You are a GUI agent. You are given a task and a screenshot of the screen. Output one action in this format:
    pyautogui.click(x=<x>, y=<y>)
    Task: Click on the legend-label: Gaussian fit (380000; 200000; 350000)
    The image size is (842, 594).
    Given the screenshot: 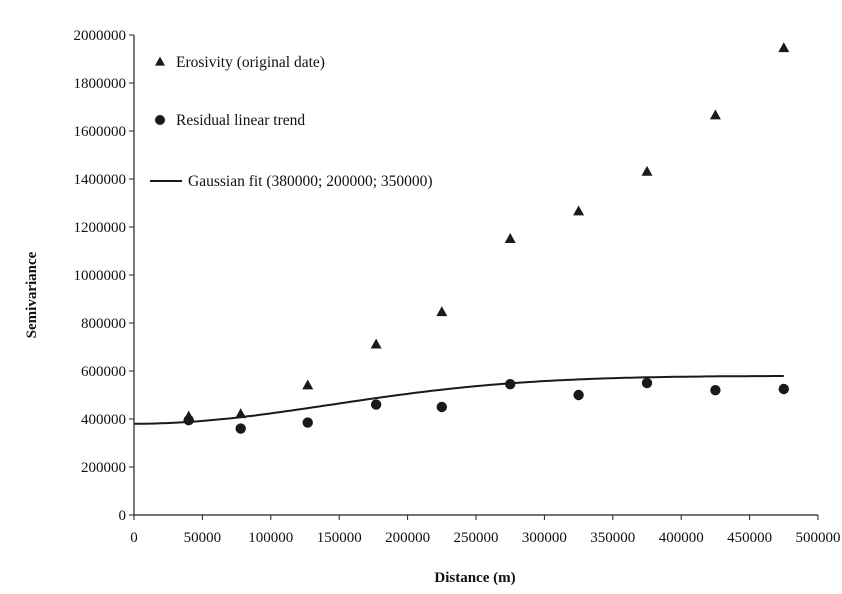 What is the action you would take?
    pyautogui.click(x=310, y=181)
    